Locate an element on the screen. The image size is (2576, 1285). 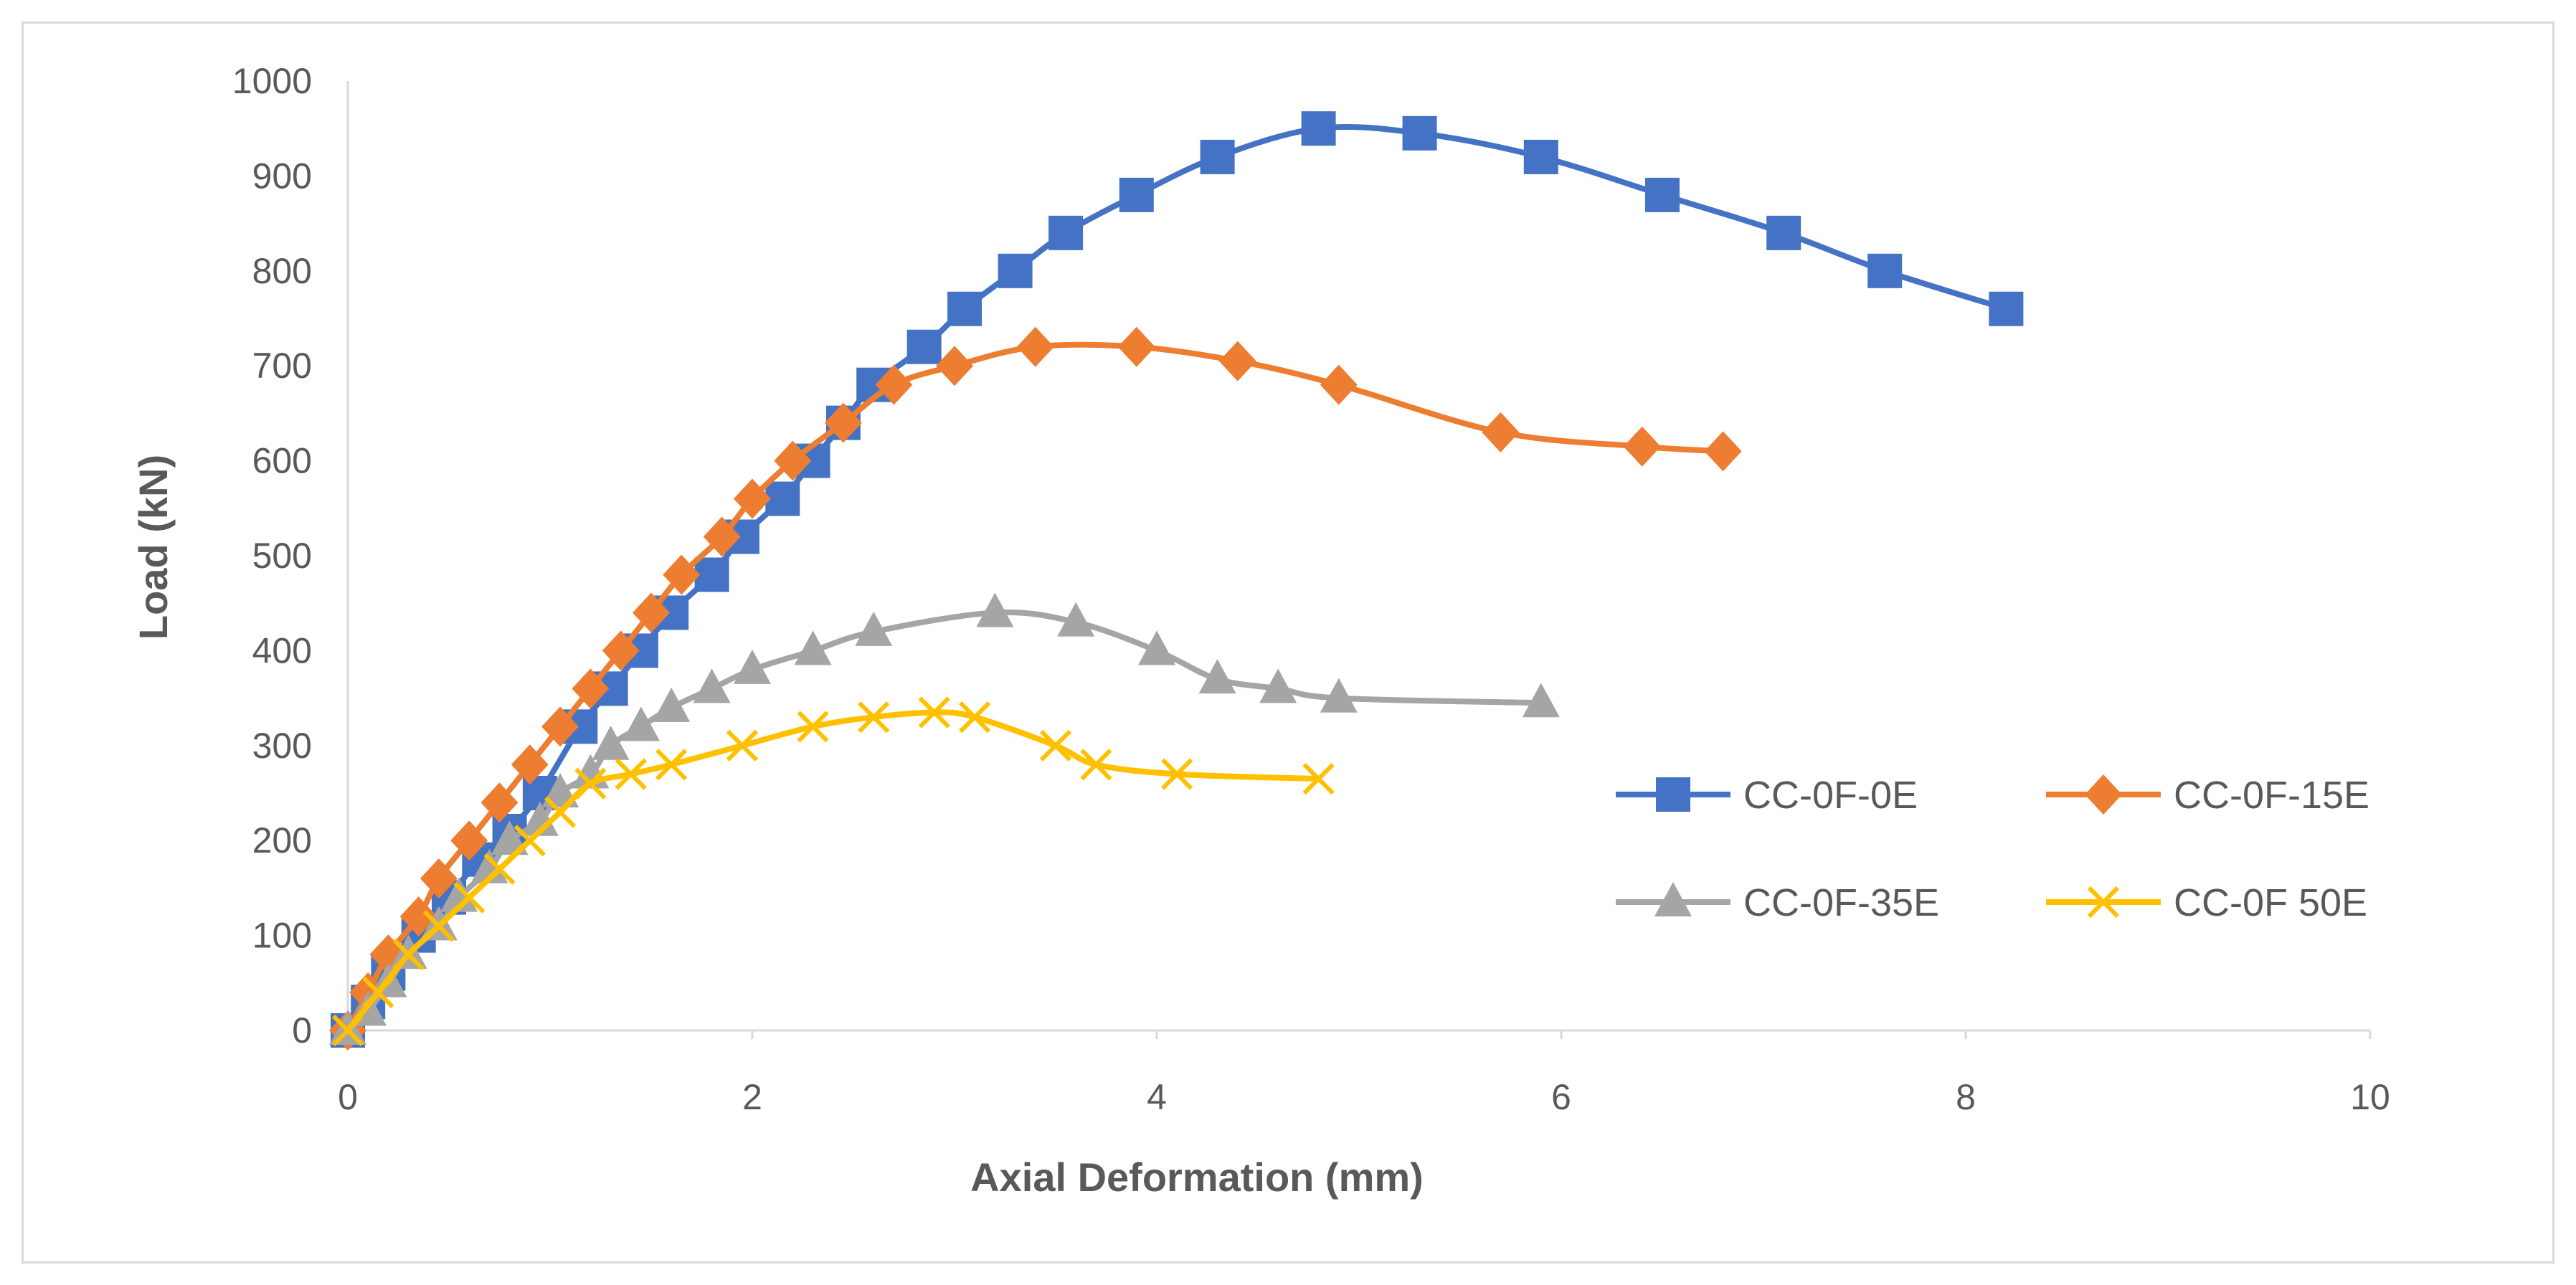
y-tick-label: 600 is located at coordinates (282, 461).